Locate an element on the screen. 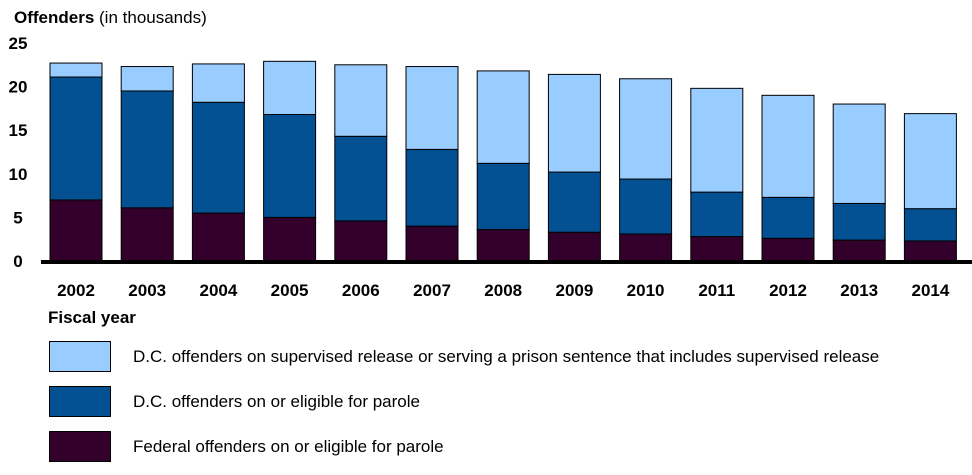  x-tick-label: 2009 is located at coordinates (574, 290).